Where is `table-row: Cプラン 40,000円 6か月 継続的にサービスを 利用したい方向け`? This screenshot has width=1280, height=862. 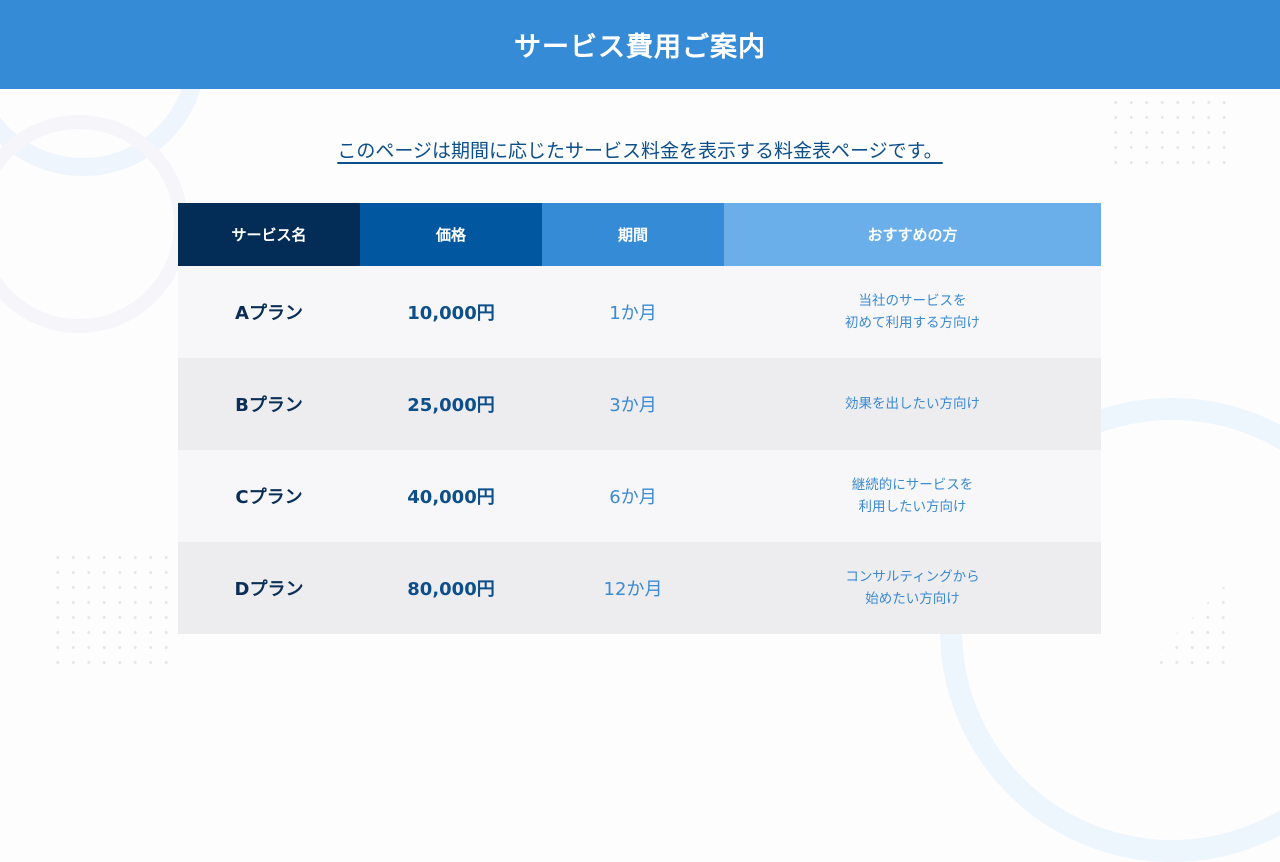 table-row: Cプラン 40,000円 6か月 継続的にサービスを 利用したい方向け is located at coordinates (639, 496).